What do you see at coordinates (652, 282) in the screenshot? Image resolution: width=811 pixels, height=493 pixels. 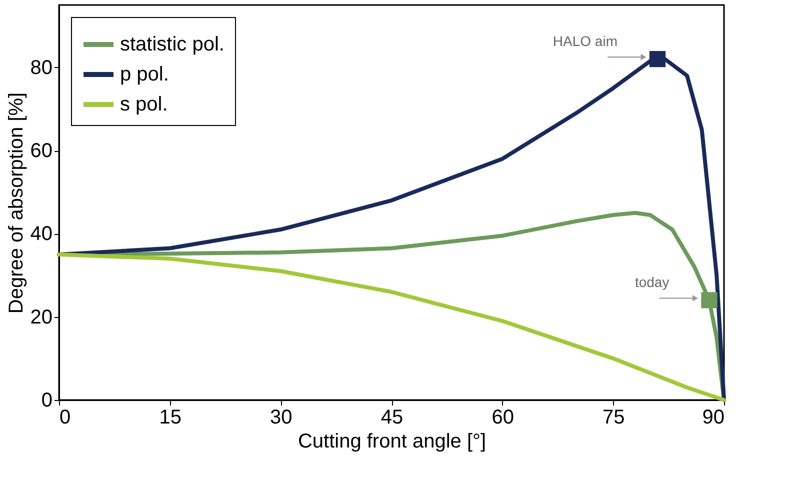 I see `annotation: today` at bounding box center [652, 282].